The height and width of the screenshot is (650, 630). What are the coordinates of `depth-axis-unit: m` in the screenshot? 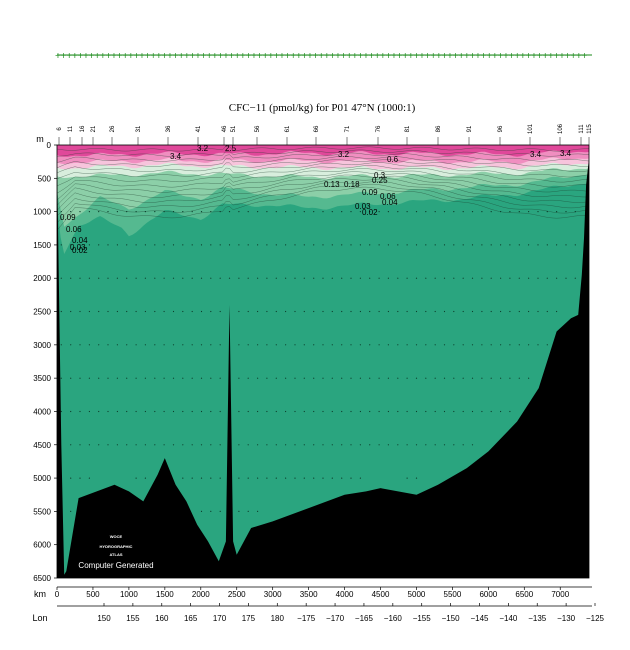 It's located at (40, 139).